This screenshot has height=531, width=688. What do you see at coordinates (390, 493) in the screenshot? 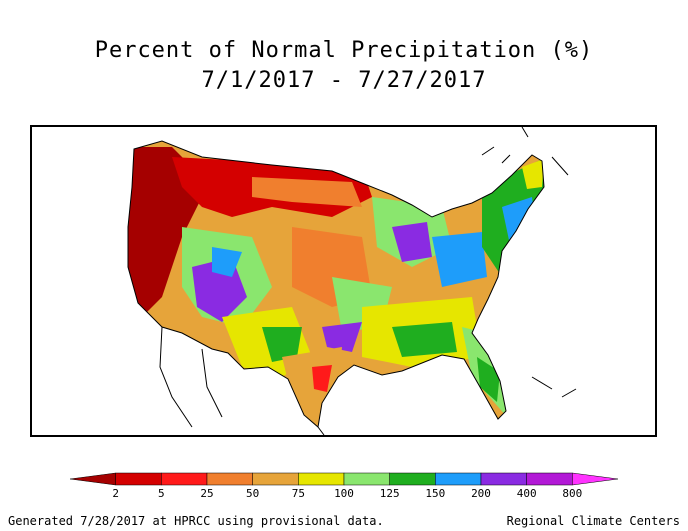
I see `legend-tick-label: 125` at bounding box center [390, 493].